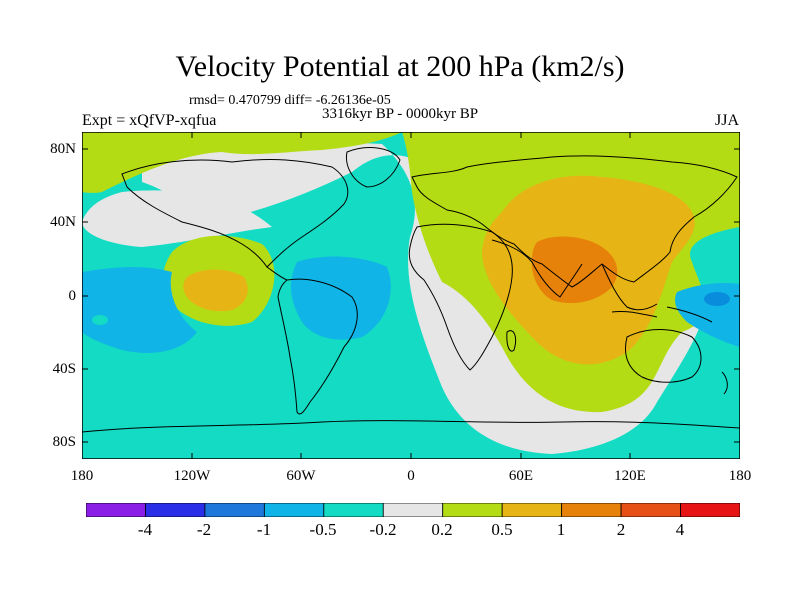 The height and width of the screenshot is (600, 800). Describe the element at coordinates (373, 167) in the screenshot. I see `coast-greenland` at that location.